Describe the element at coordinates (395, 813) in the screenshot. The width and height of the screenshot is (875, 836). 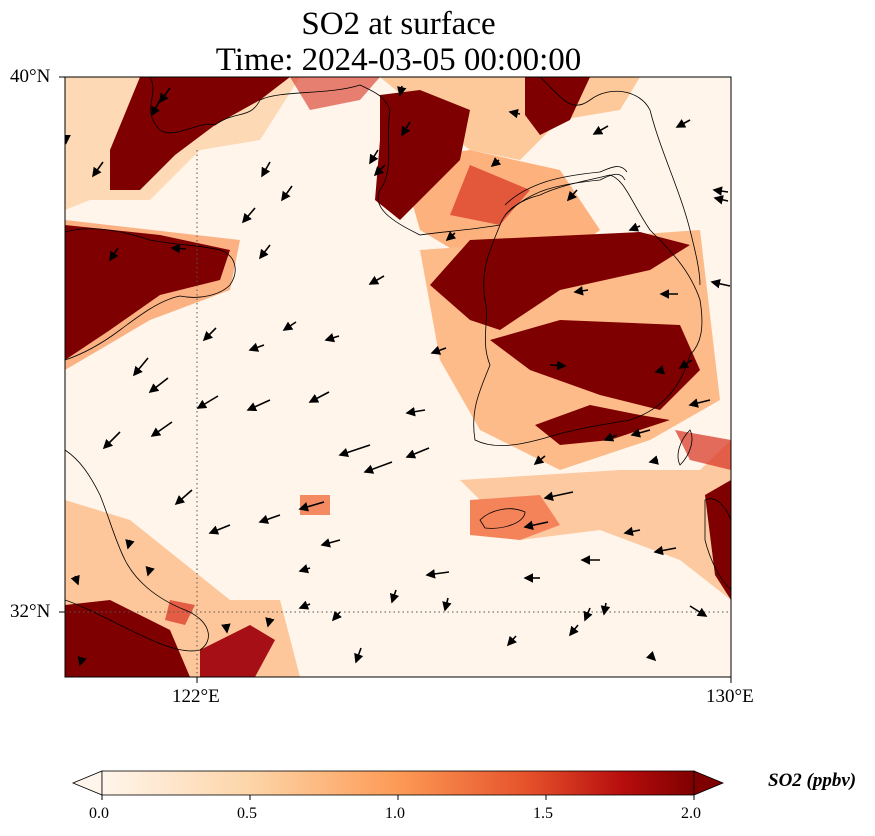
I see `colorbar-tick: 1.0` at that location.